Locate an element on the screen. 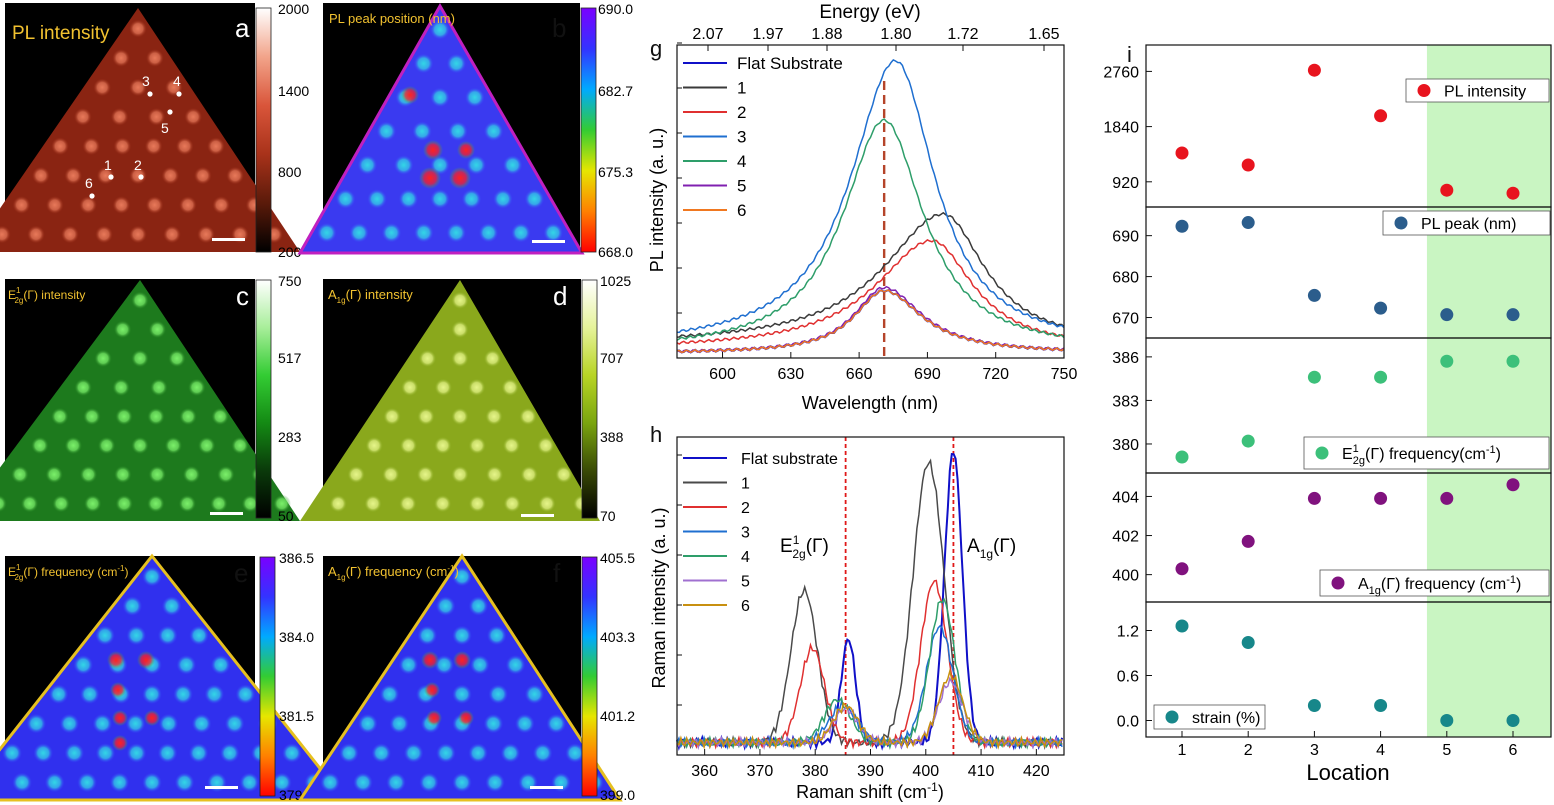 Image resolution: width=1554 pixels, height=805 pixels. legend-box is located at coordinates (1466, 223).